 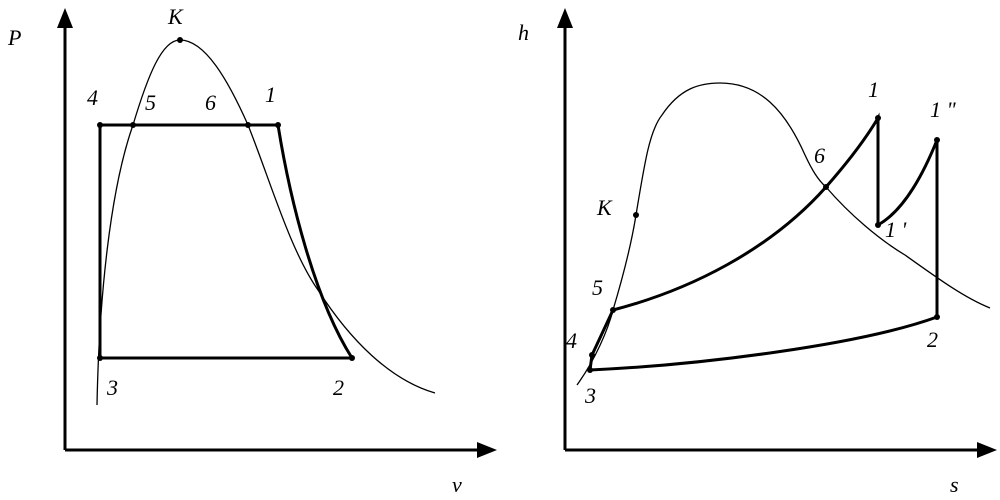 I want to click on point-label: 1 ', so click(x=896, y=229).